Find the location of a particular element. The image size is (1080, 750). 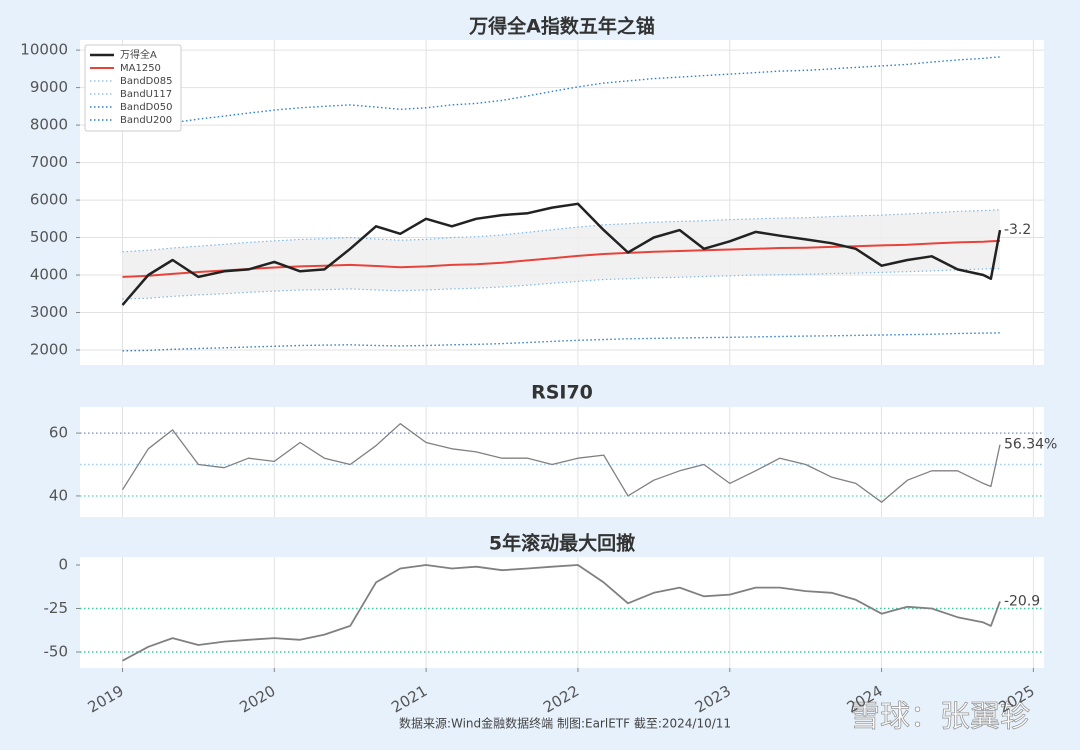

y-tick-label: 0 is located at coordinates (63, 565).